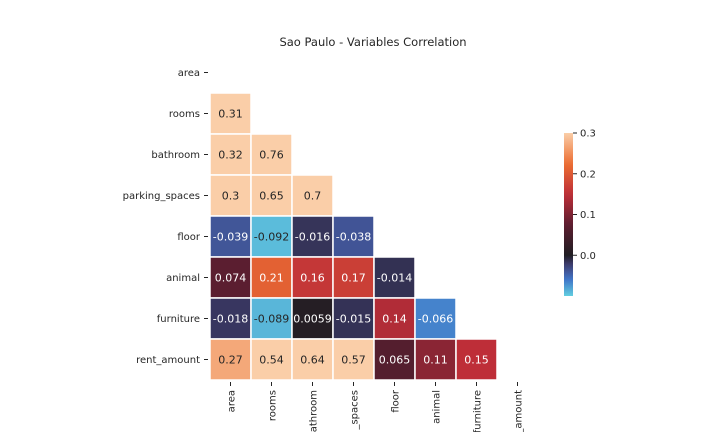 The width and height of the screenshot is (720, 432). I want to click on heatmap-cell-label: 0.7, so click(313, 196).